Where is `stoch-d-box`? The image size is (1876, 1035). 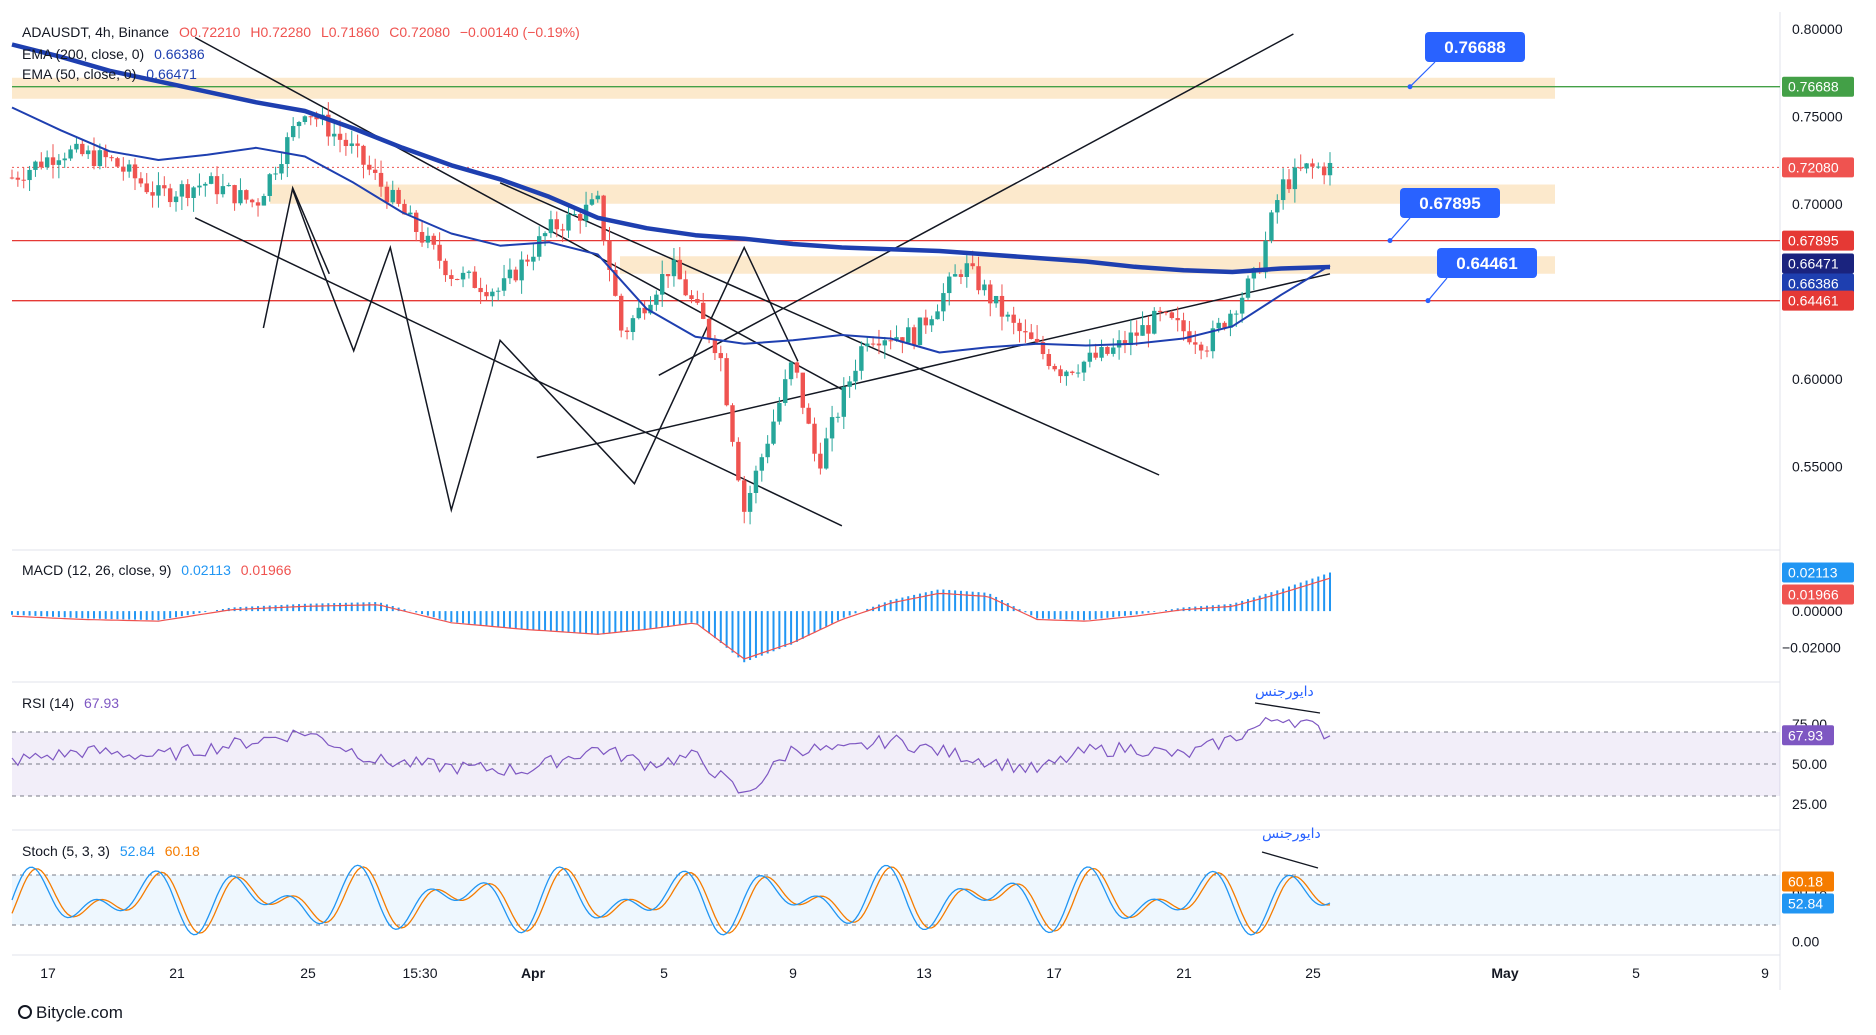
stoch-d-box is located at coordinates (1808, 881).